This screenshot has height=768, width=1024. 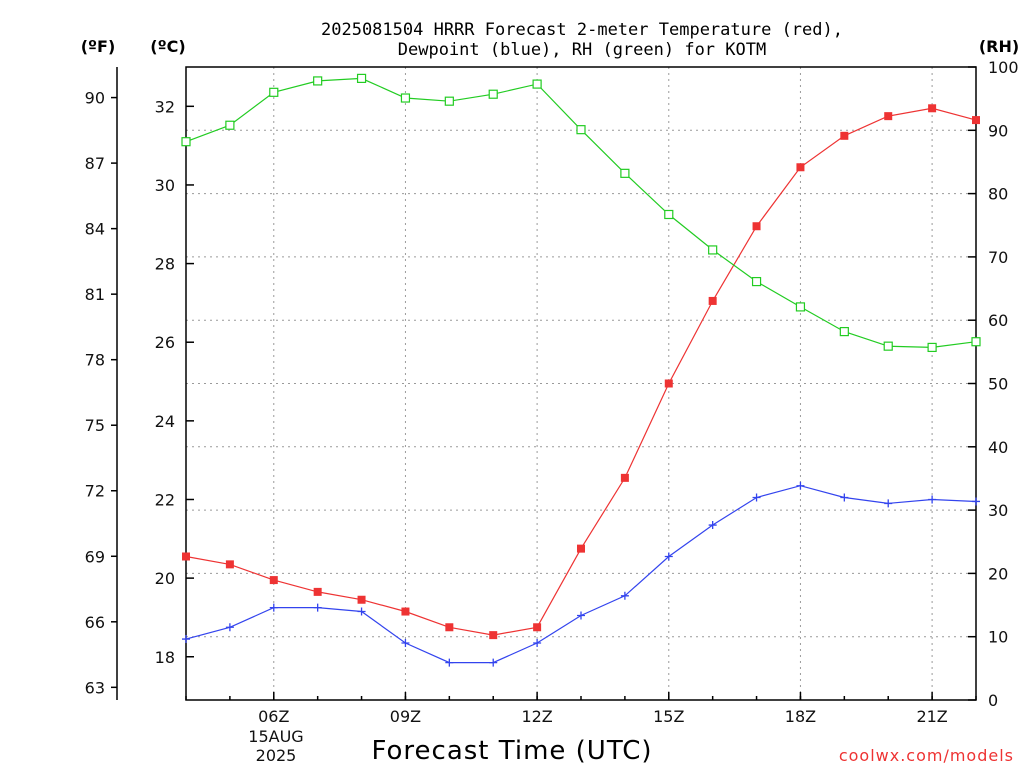 What do you see at coordinates (998, 257) in the screenshot?
I see `rh-tick-label-70: 70` at bounding box center [998, 257].